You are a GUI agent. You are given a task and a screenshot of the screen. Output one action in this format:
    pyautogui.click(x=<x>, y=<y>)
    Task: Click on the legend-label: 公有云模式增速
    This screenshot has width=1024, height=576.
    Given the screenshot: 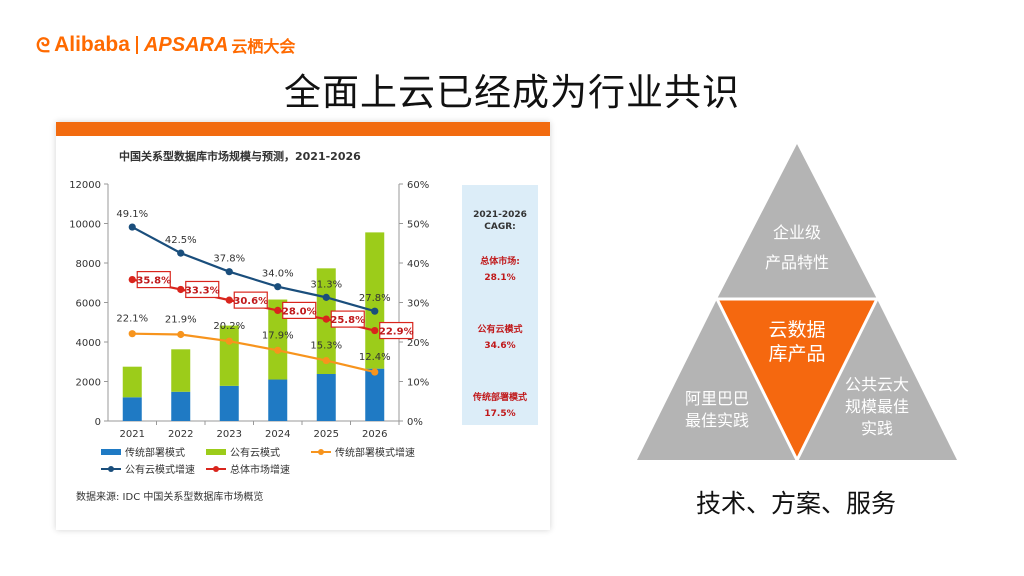 What is the action you would take?
    pyautogui.click(x=160, y=469)
    